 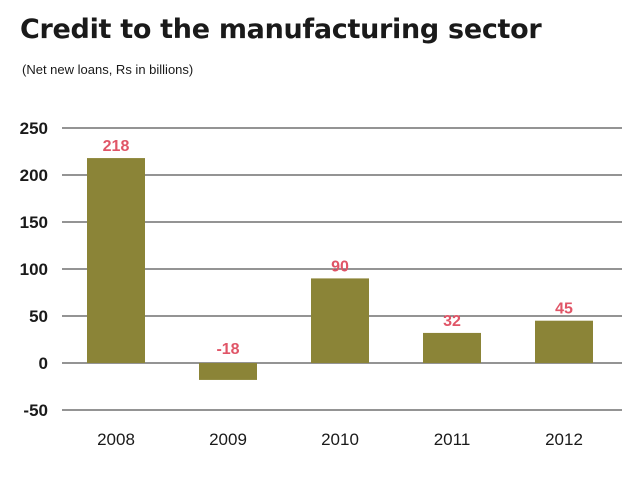 I want to click on x-tick-label-2010: 2010, so click(x=340, y=439).